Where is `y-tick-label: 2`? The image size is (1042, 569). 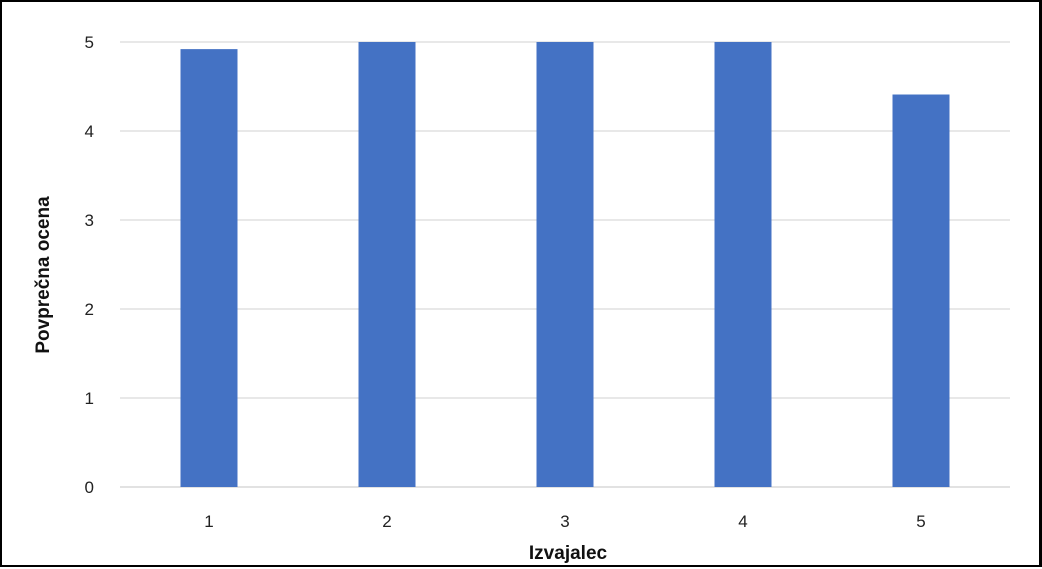 y-tick-label: 2 is located at coordinates (89, 309).